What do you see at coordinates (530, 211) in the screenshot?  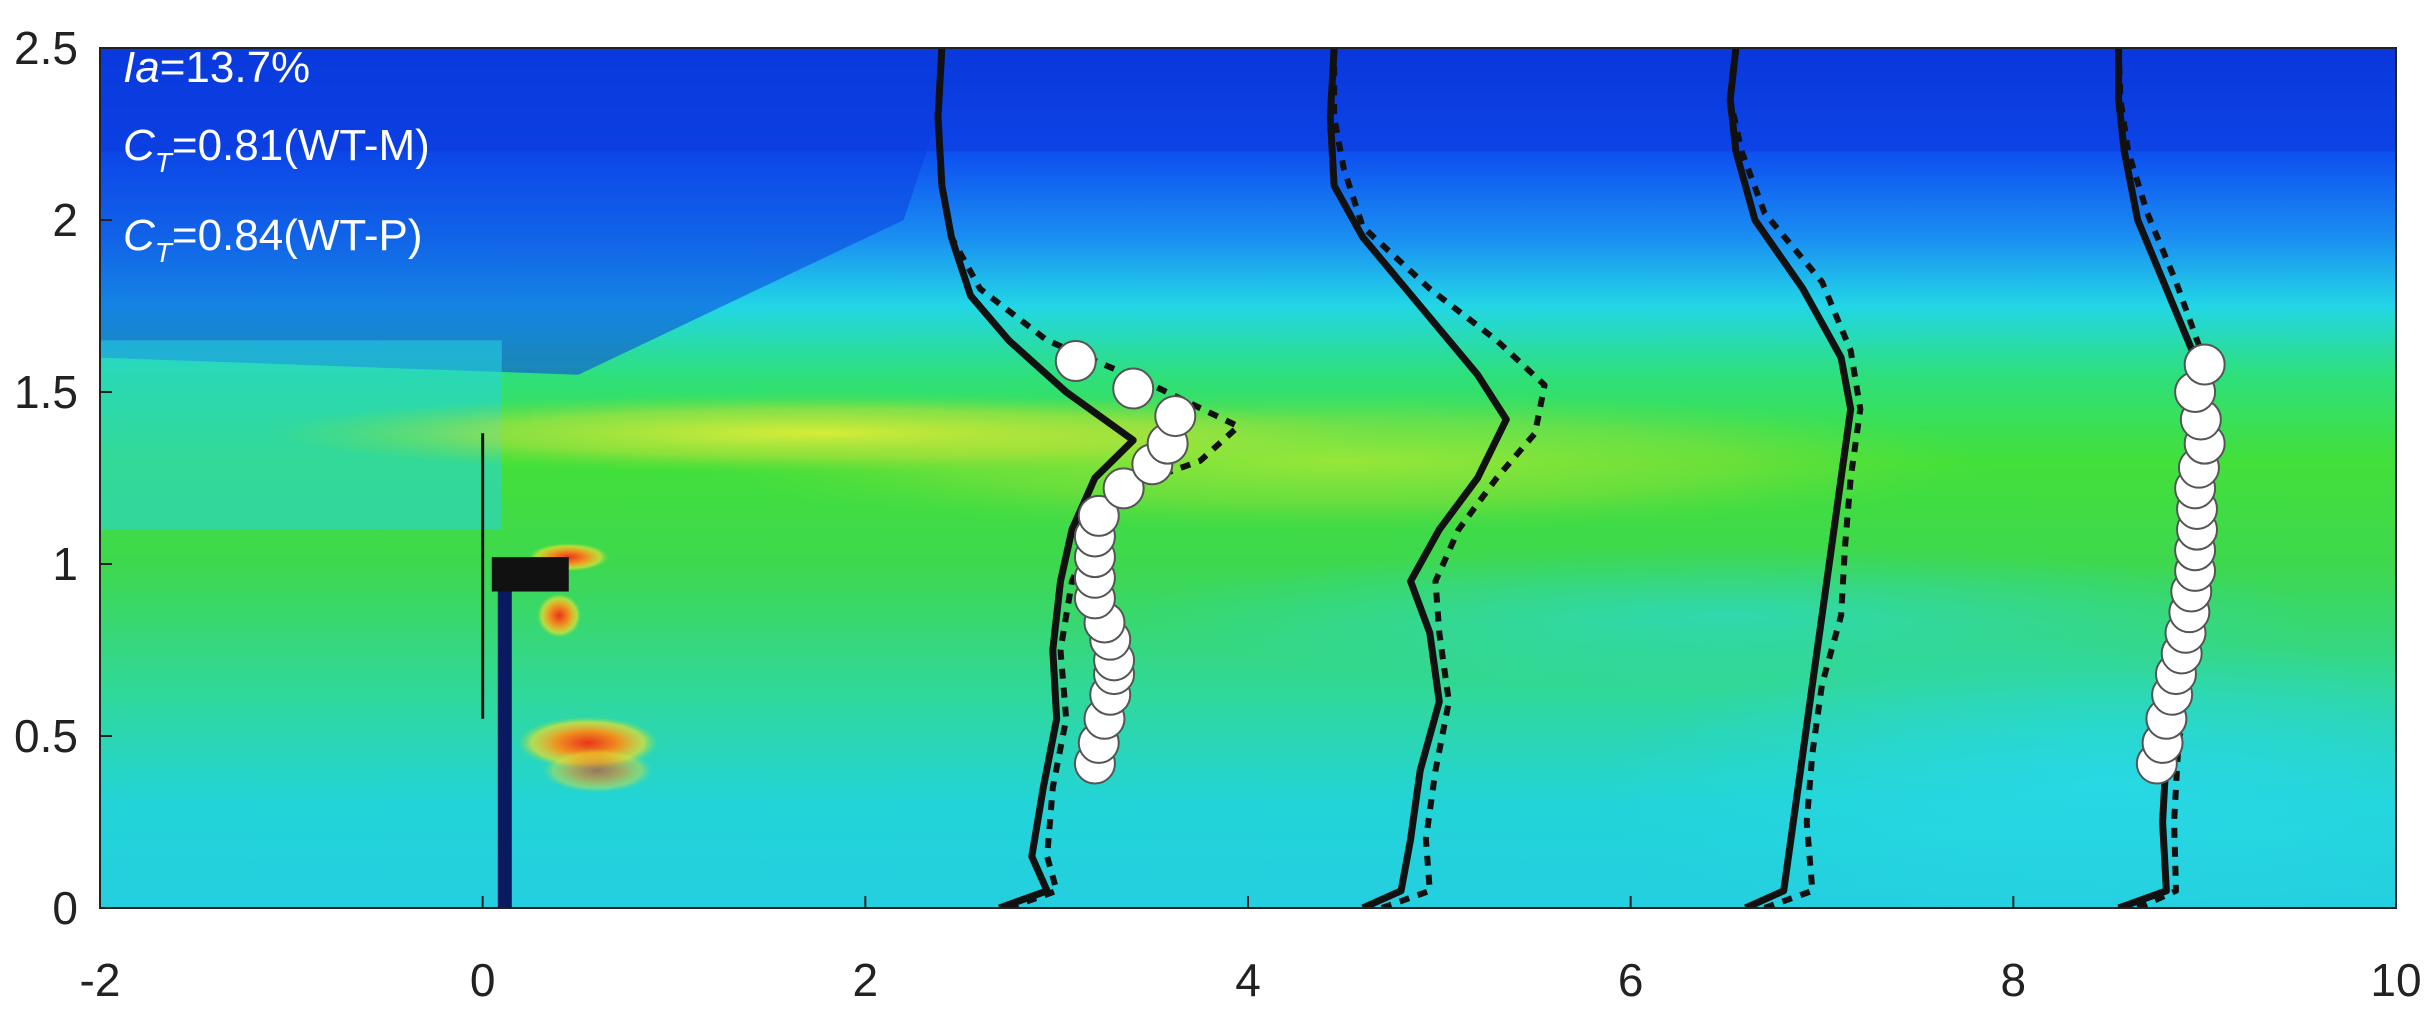 I see `upstream-blue-region` at bounding box center [530, 211].